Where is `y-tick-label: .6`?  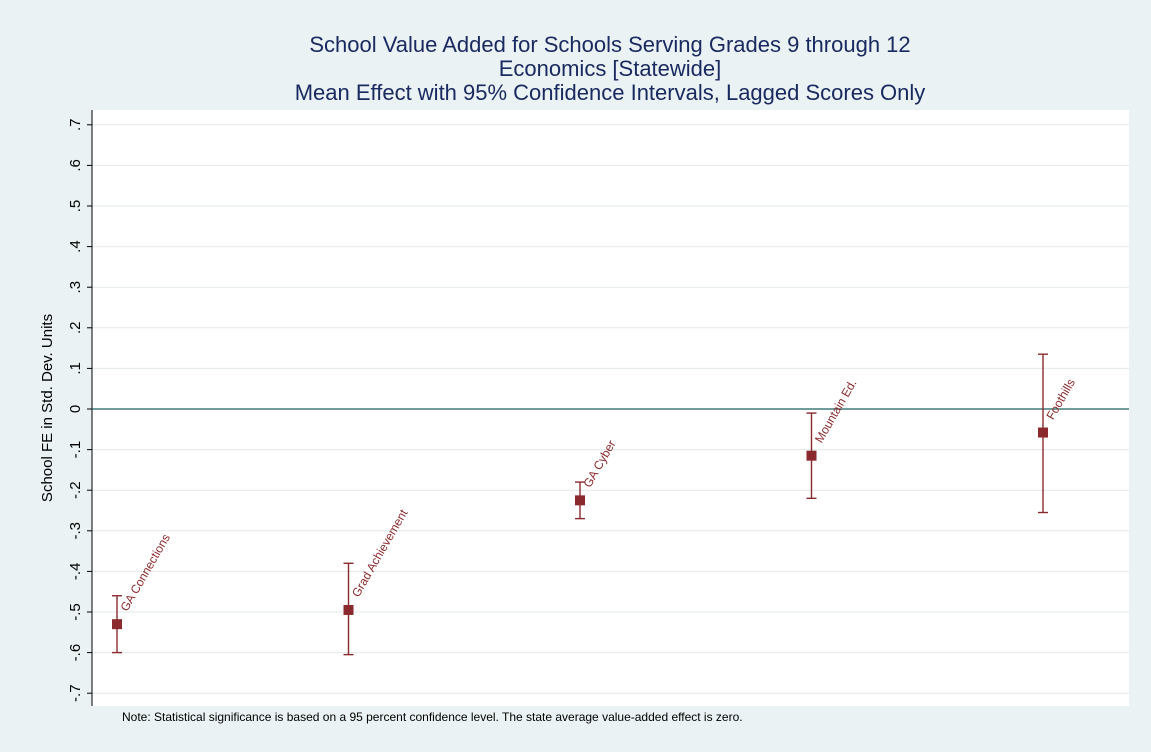 y-tick-label: .6 is located at coordinates (75, 165).